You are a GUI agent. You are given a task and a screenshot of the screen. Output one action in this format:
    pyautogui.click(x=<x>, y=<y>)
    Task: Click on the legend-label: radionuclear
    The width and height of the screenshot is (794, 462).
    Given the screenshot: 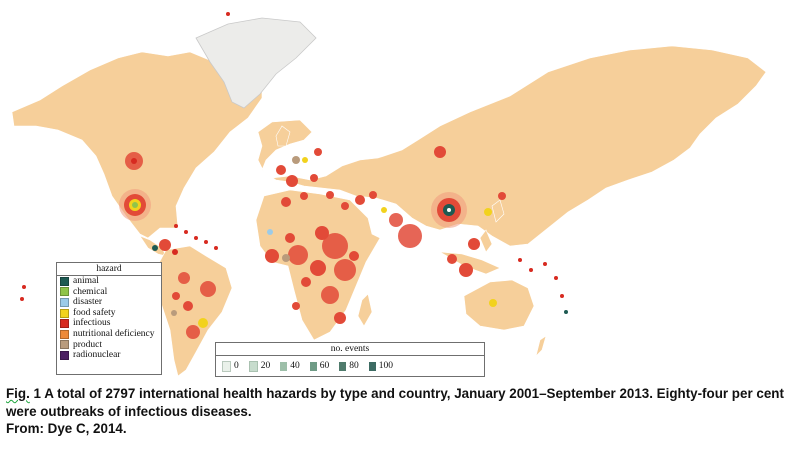 What is the action you would take?
    pyautogui.click(x=97, y=355)
    